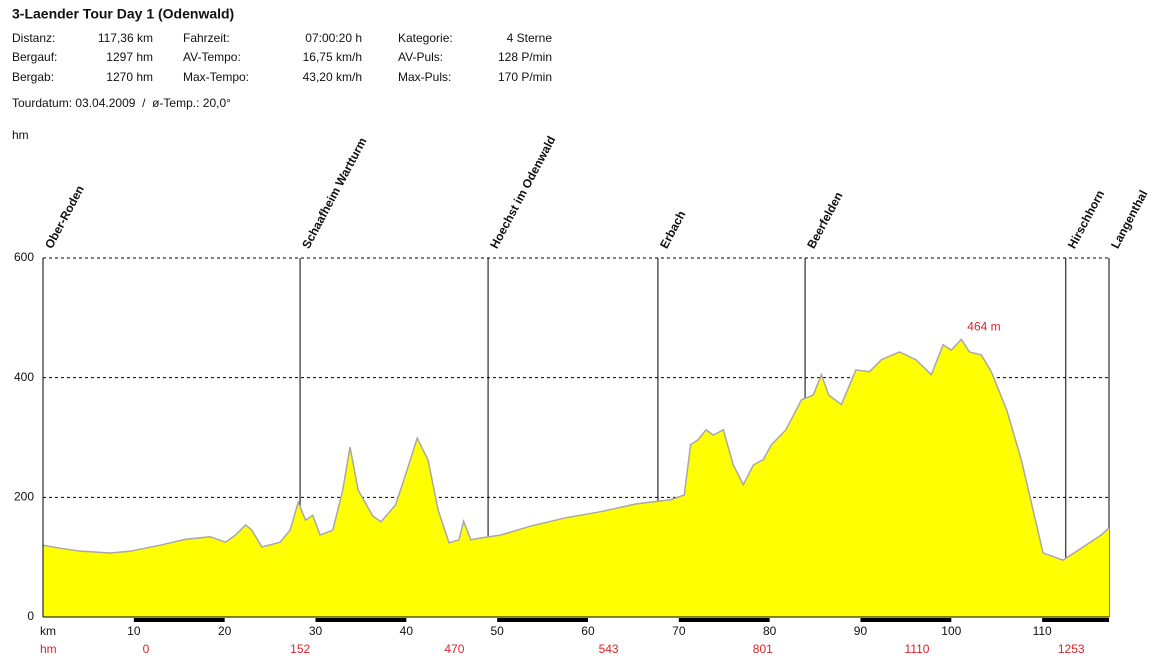 The height and width of the screenshot is (660, 1154). What do you see at coordinates (125, 38) in the screenshot?
I see `stat-value: 117,36 km` at bounding box center [125, 38].